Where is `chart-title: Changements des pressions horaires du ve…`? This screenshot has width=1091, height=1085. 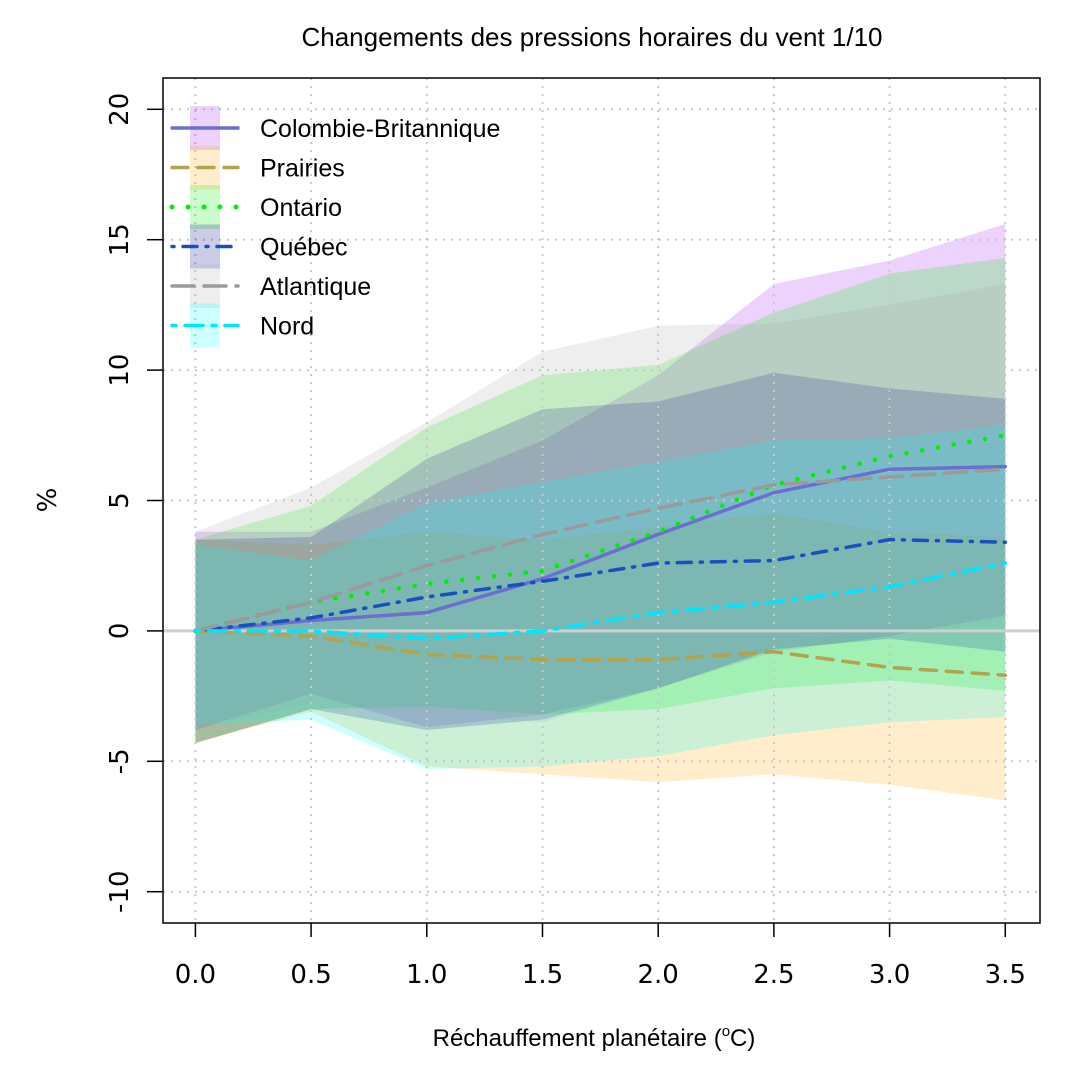
chart-title: Changements des pressions horaires du ve… is located at coordinates (591, 37).